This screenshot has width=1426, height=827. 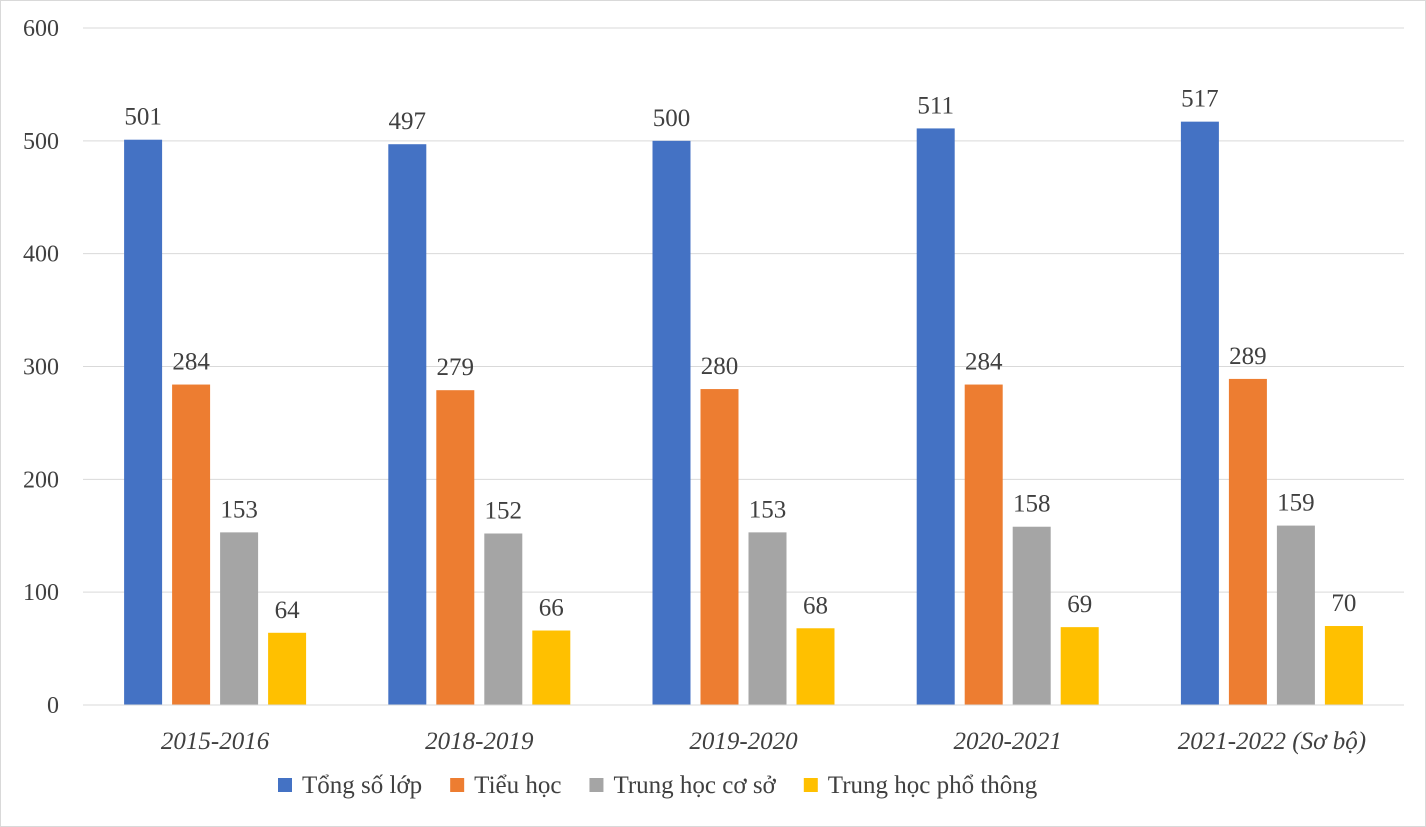 What do you see at coordinates (41, 593) in the screenshot?
I see `y-tick-label: 100` at bounding box center [41, 593].